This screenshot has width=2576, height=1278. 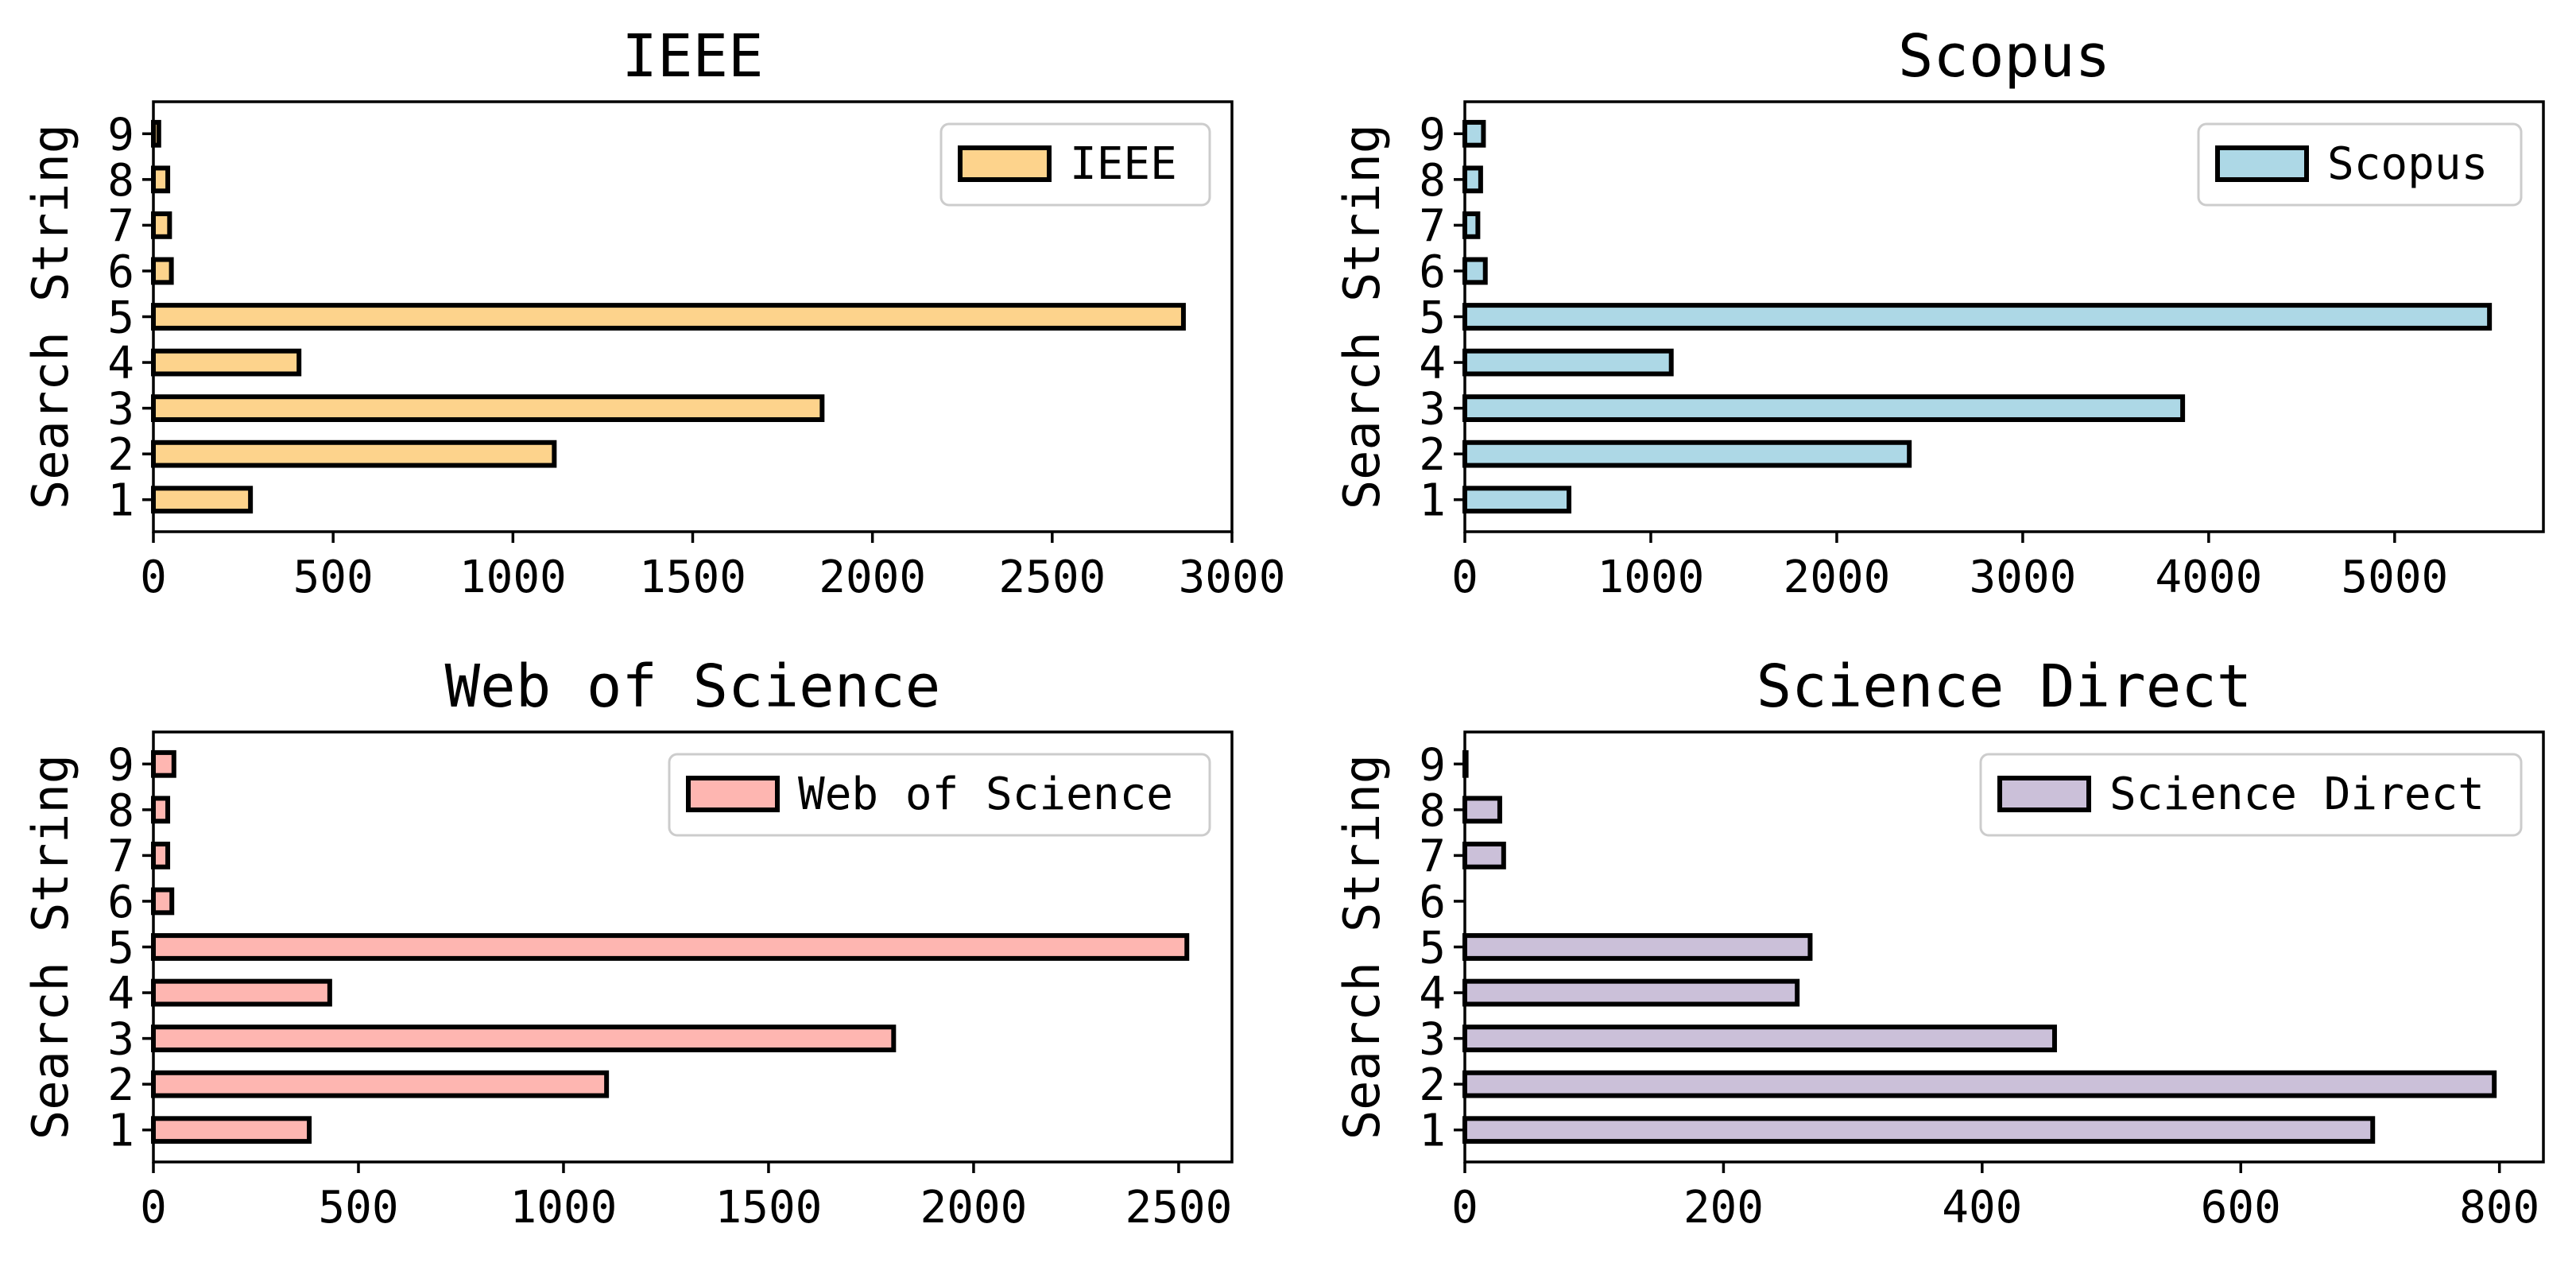 I want to click on x-tick-label: 400, so click(x=1982, y=1207).